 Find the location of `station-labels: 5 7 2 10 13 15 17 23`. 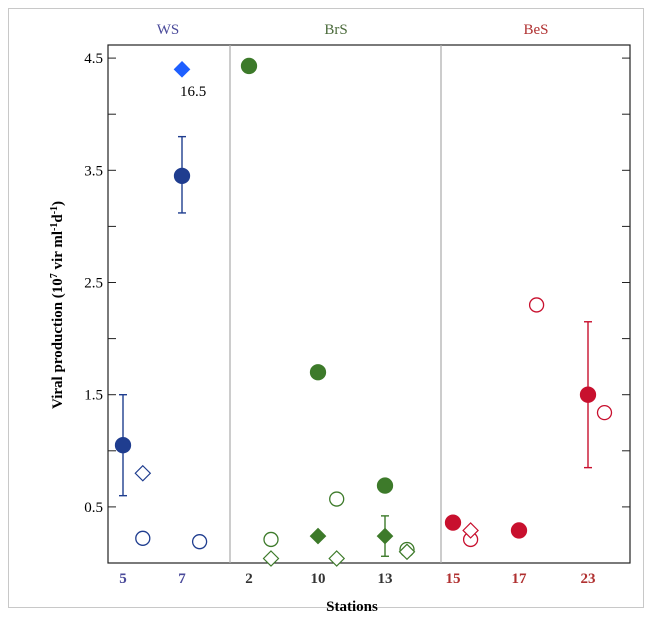

station-labels: 5 7 2 10 13 15 17 23 is located at coordinates (357, 579).